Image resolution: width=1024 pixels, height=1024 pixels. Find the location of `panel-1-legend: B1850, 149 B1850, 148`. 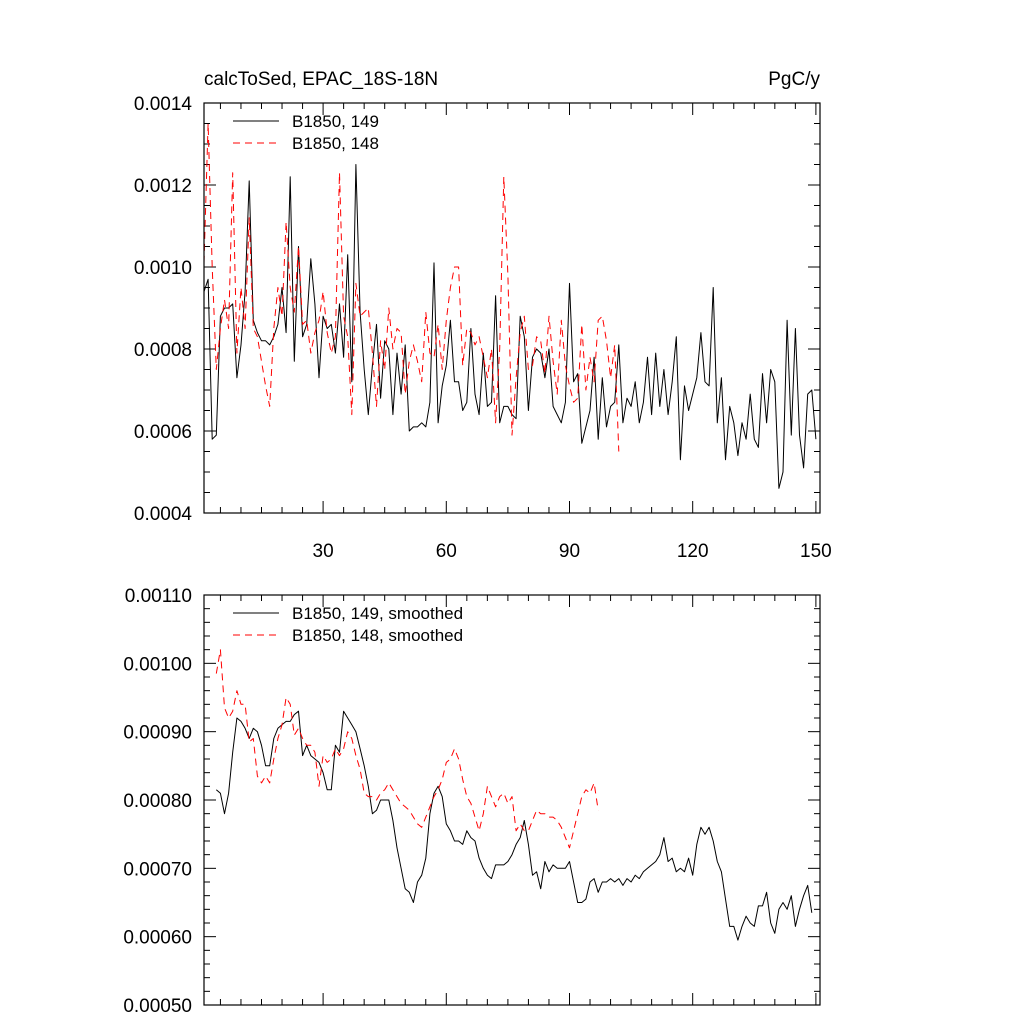

panel-1-legend: B1850, 149 B1850, 148 is located at coordinates (306, 132).